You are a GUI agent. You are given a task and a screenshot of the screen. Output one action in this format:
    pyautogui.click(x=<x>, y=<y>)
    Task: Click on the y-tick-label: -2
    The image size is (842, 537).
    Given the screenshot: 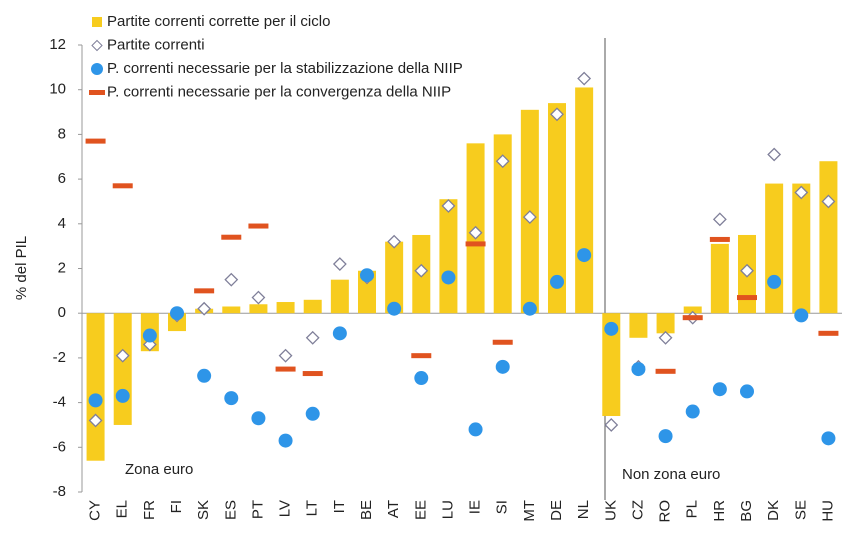 What is the action you would take?
    pyautogui.click(x=59, y=357)
    